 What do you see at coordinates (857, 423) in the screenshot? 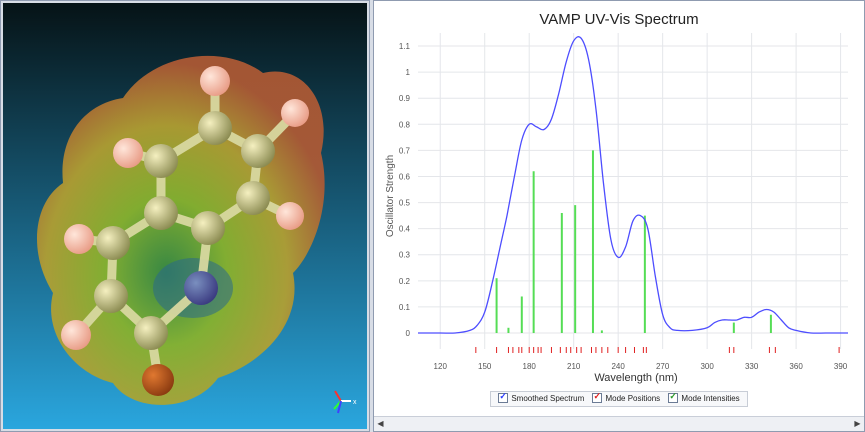
I see `scroll-right-arrow-icon: ▶` at bounding box center [857, 423].